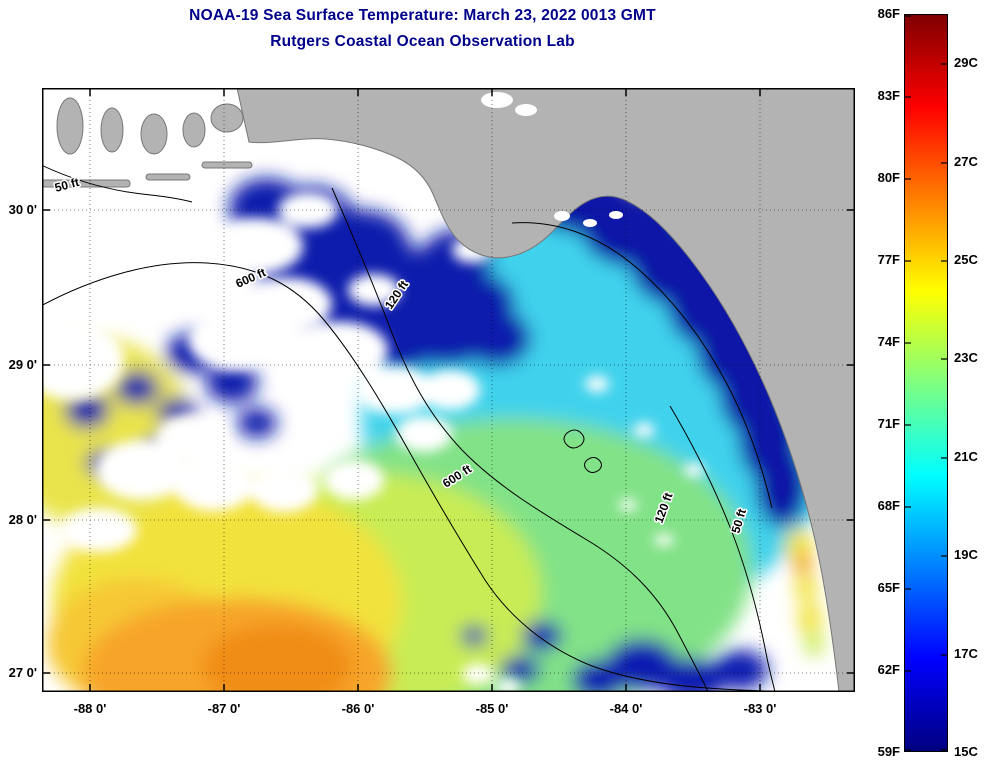 The image size is (992, 770). I want to click on fahrenheit-label: 83F, so click(888, 95).